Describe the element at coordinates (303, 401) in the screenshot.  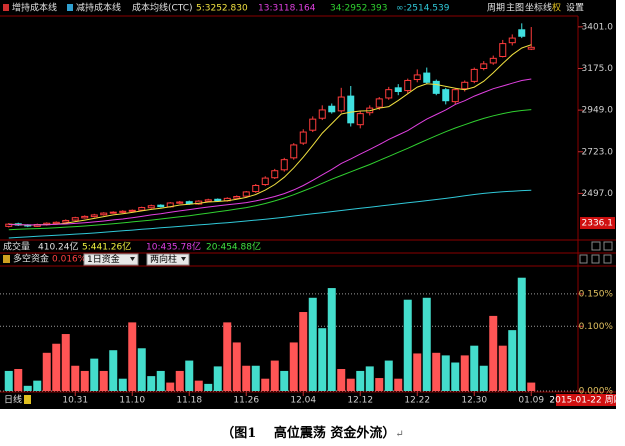
I see `x-tick-label: 12.04` at that location.